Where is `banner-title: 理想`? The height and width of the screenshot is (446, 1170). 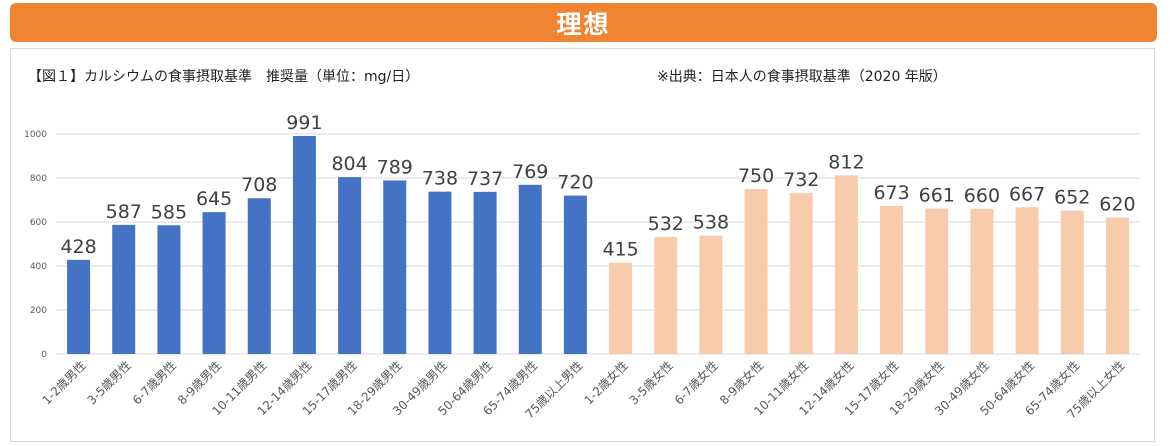
banner-title: 理想 is located at coordinates (583, 24).